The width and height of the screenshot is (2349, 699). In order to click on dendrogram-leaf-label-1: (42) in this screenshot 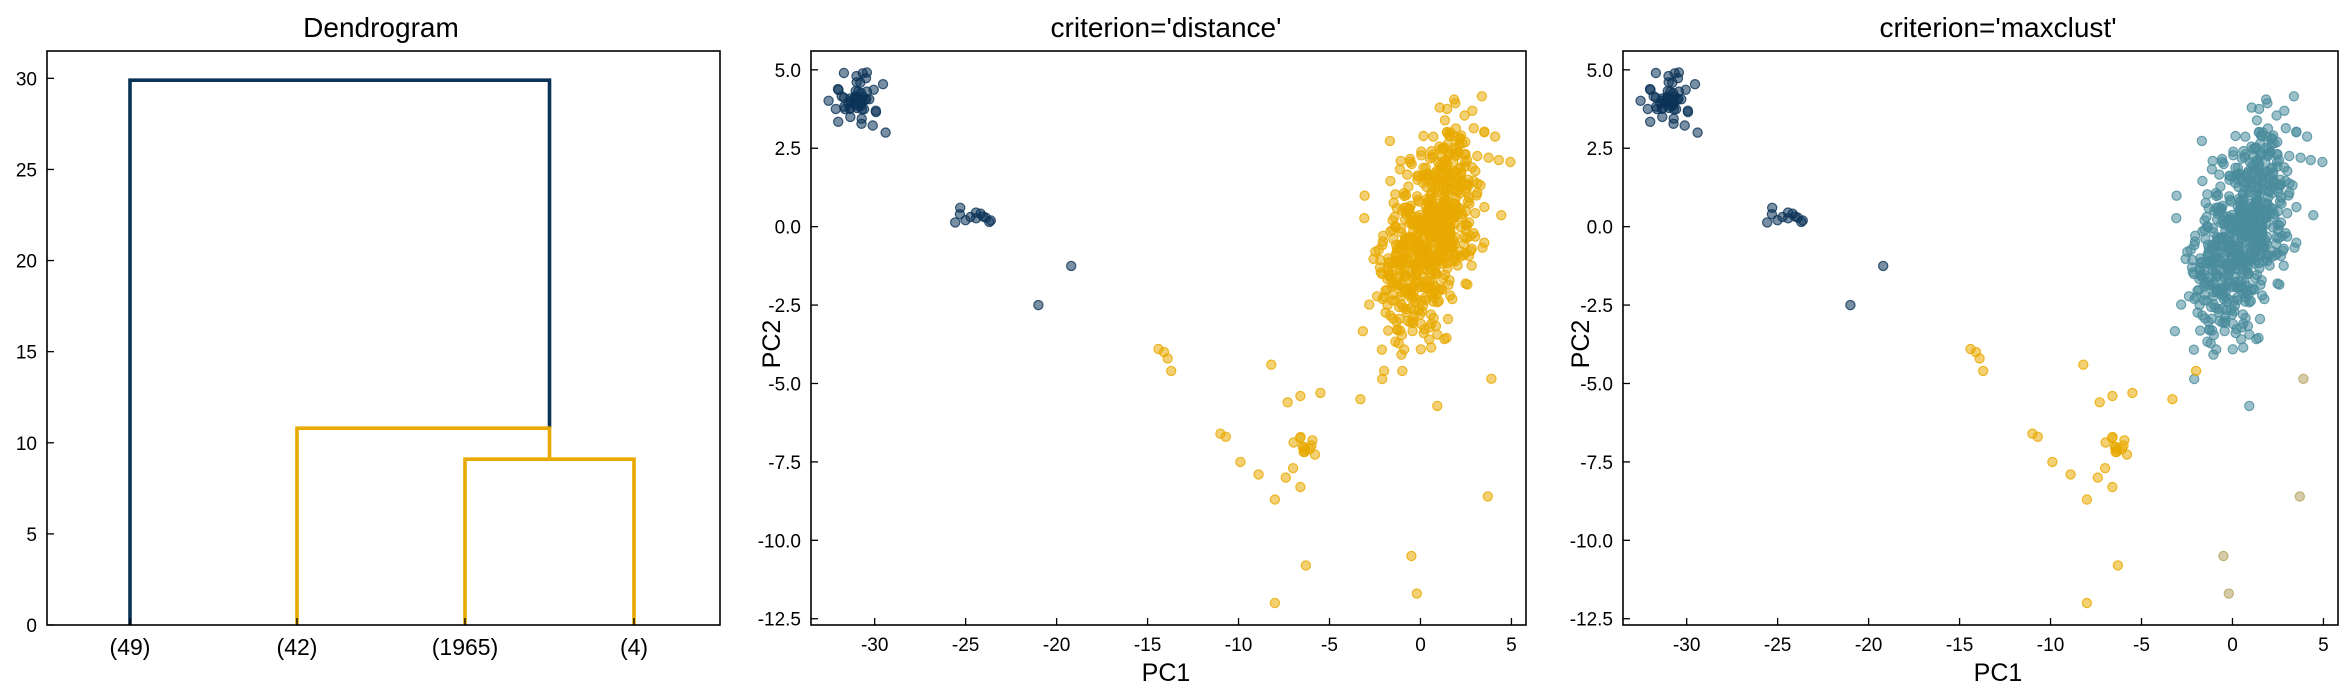, I will do `click(297, 647)`.